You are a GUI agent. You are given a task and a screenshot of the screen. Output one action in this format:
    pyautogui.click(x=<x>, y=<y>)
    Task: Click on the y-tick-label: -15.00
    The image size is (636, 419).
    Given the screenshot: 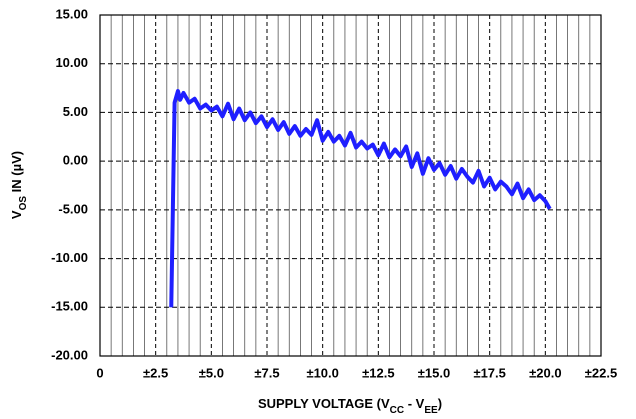 What is the action you would take?
    pyautogui.click(x=69, y=306)
    